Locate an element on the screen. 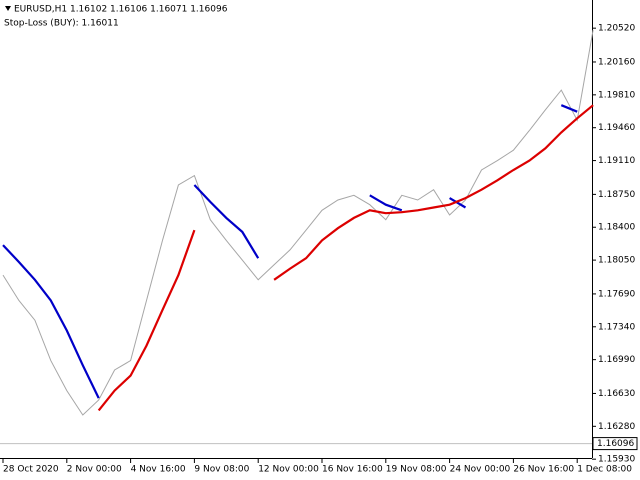 The width and height of the screenshot is (640, 480). y-tick-label: 1.19110 is located at coordinates (616, 161).